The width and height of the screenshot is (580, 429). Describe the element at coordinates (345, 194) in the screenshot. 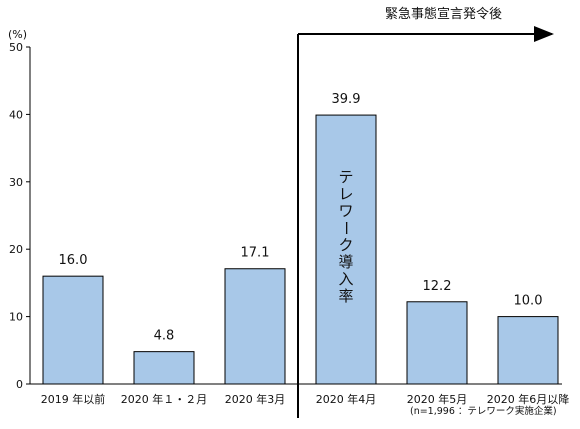

I see `highlight-label-char: レ` at that location.